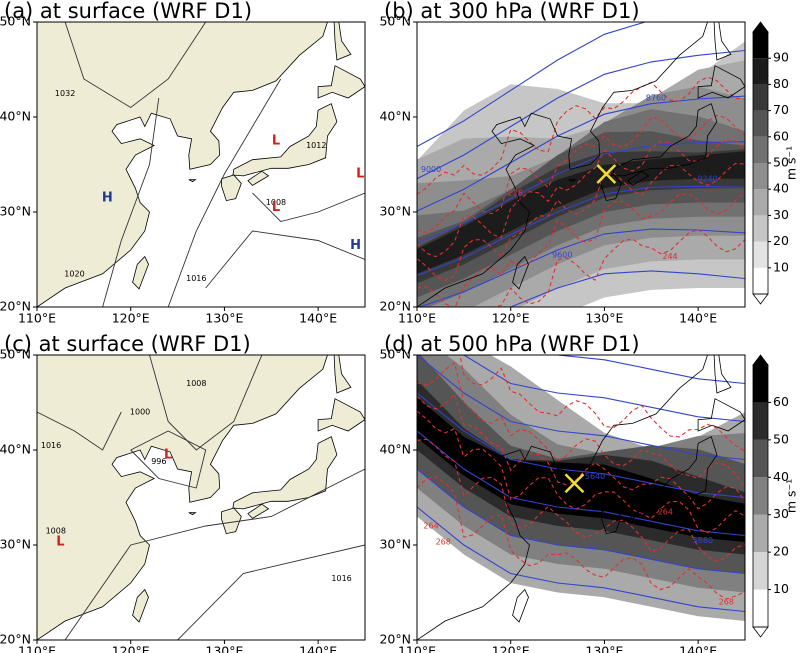  What do you see at coordinates (51, 445) in the screenshot?
I see `map-label: 1016` at bounding box center [51, 445].